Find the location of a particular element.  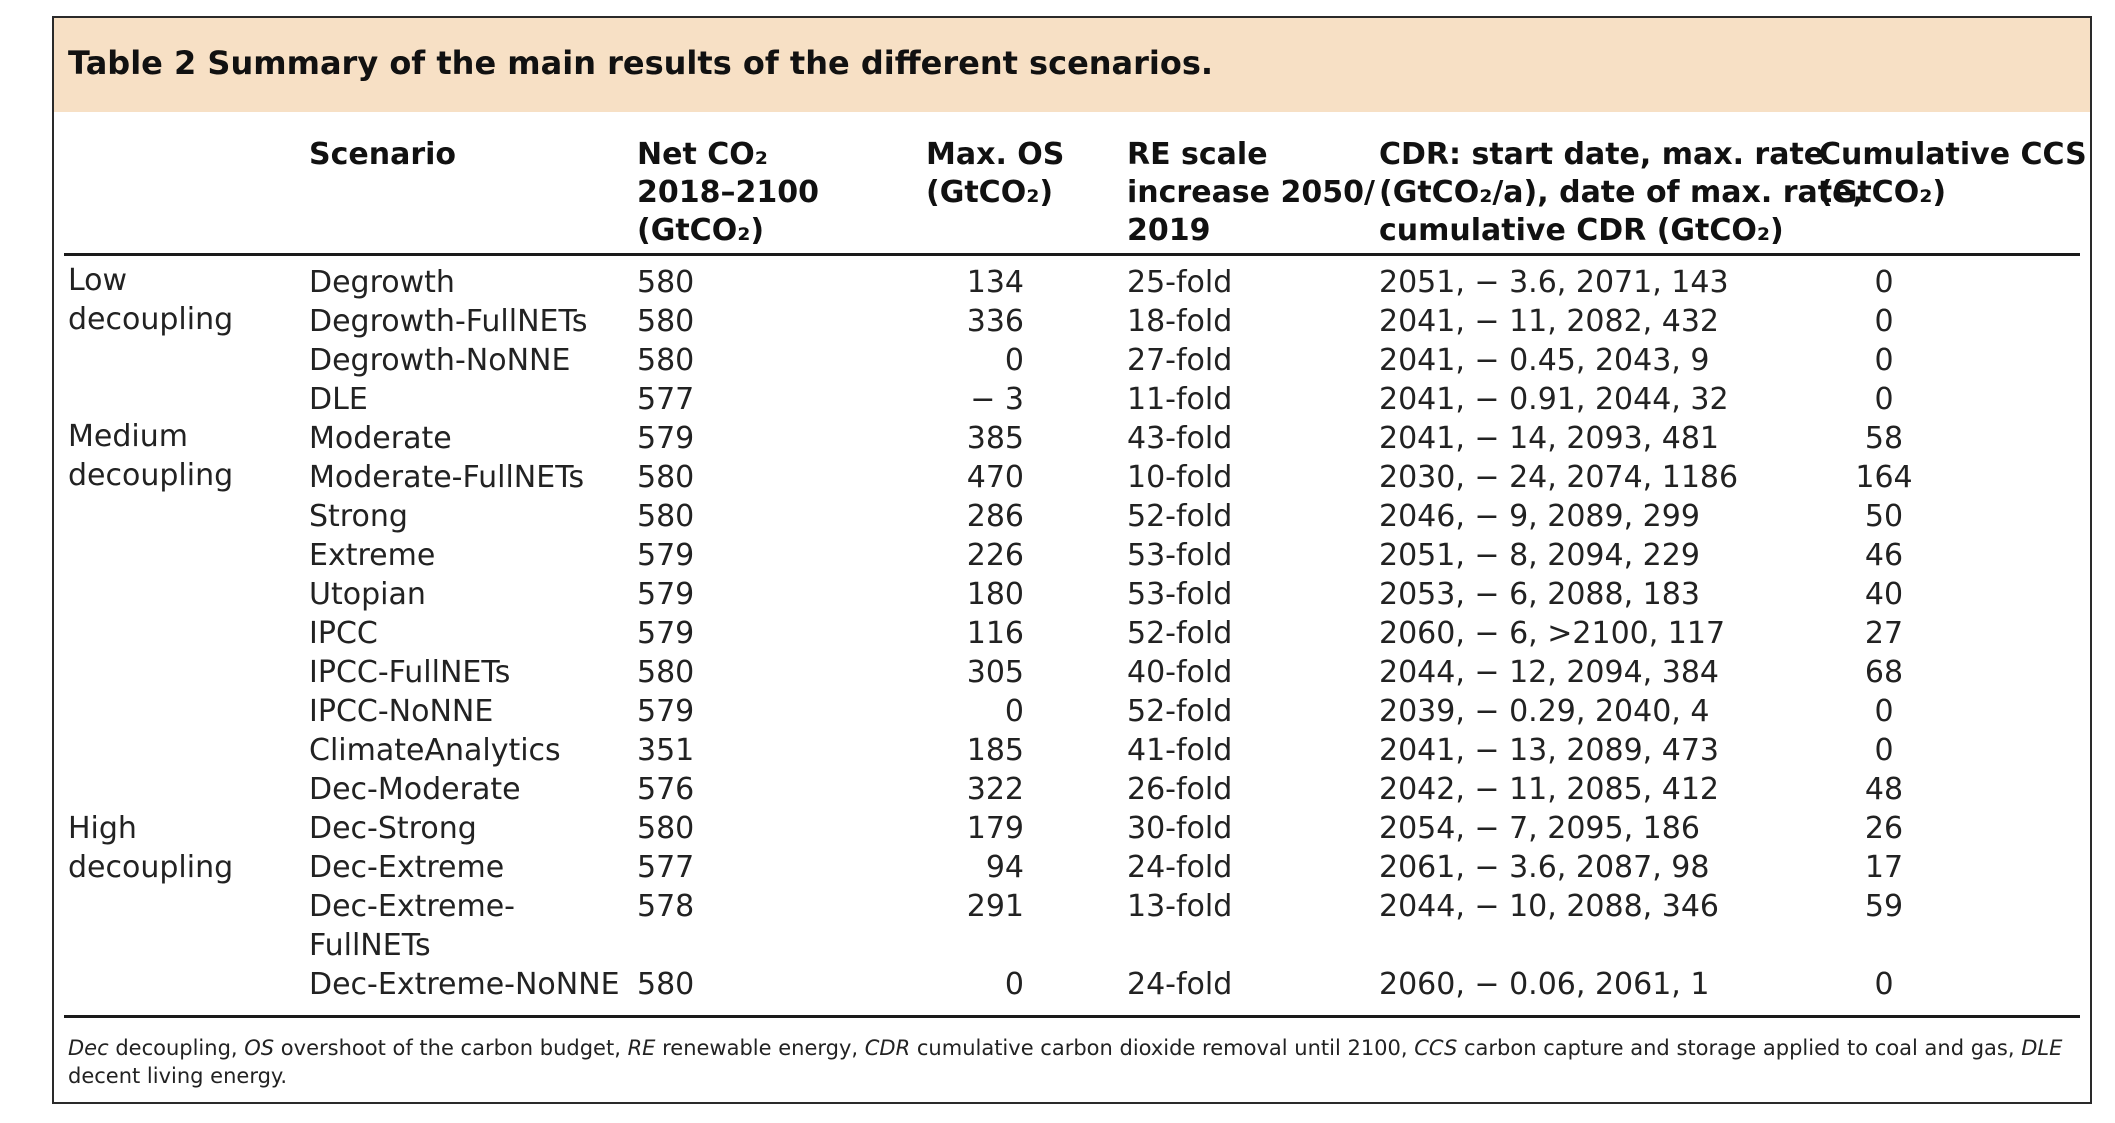

cell-cdr: 2051, − 8, 2094, 229 is located at coordinates (1539, 555).